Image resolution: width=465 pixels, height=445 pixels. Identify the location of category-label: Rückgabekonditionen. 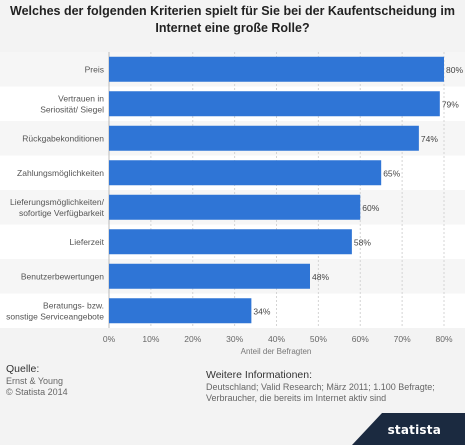
(63, 138).